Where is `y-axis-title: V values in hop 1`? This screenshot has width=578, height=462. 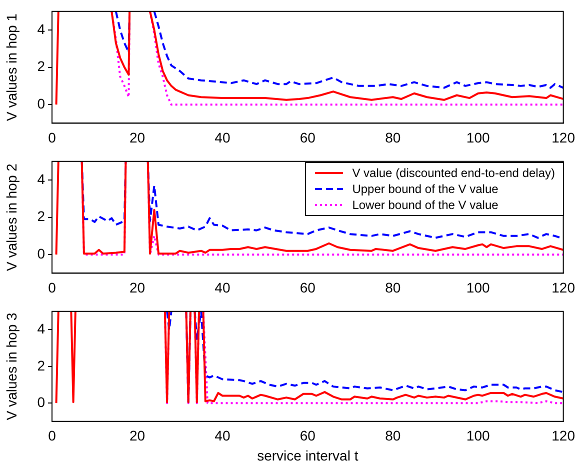
y-axis-title: V values in hop 1 is located at coordinates (11, 67).